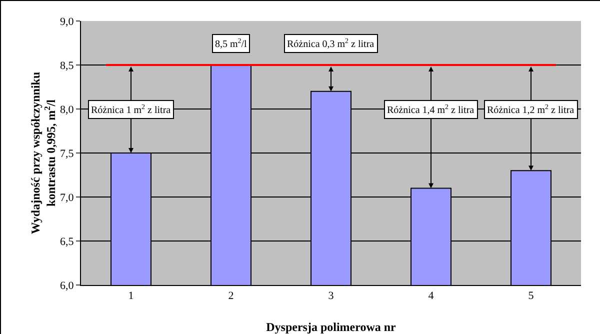 The image size is (600, 334). I want to click on x-tick-label: 2, so click(231, 296).